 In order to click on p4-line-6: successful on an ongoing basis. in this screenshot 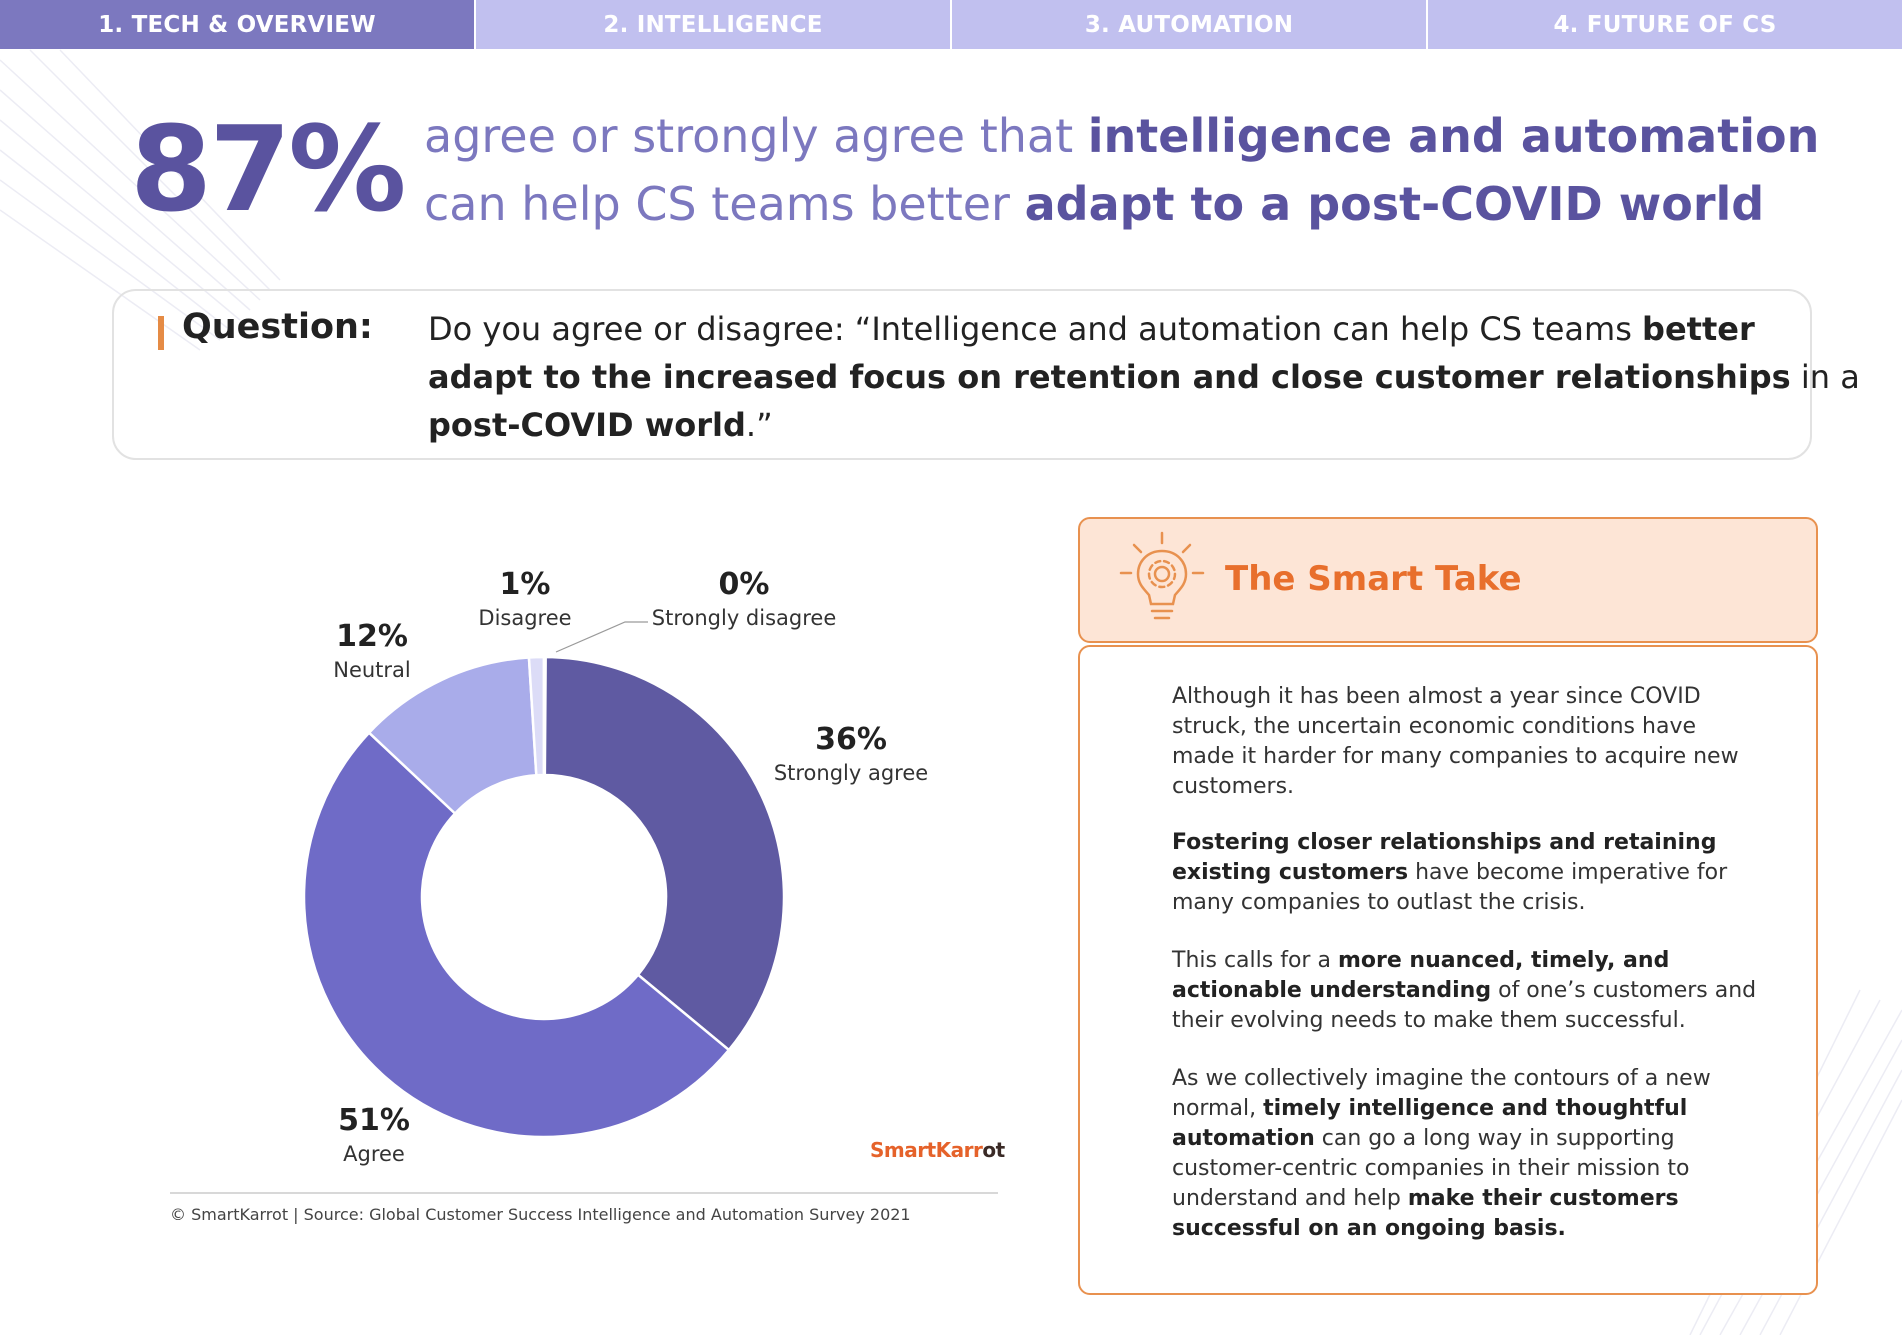, I will do `click(1482, 1229)`.